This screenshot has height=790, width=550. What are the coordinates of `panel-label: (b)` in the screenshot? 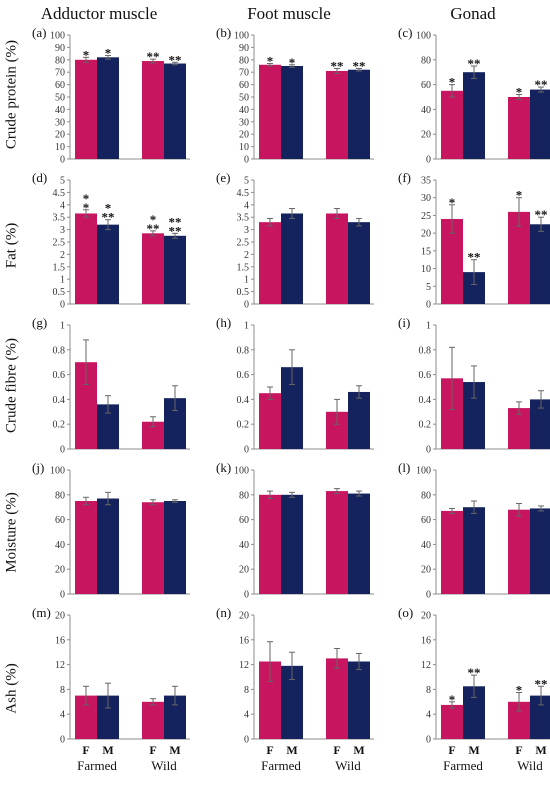 It's located at (223, 32).